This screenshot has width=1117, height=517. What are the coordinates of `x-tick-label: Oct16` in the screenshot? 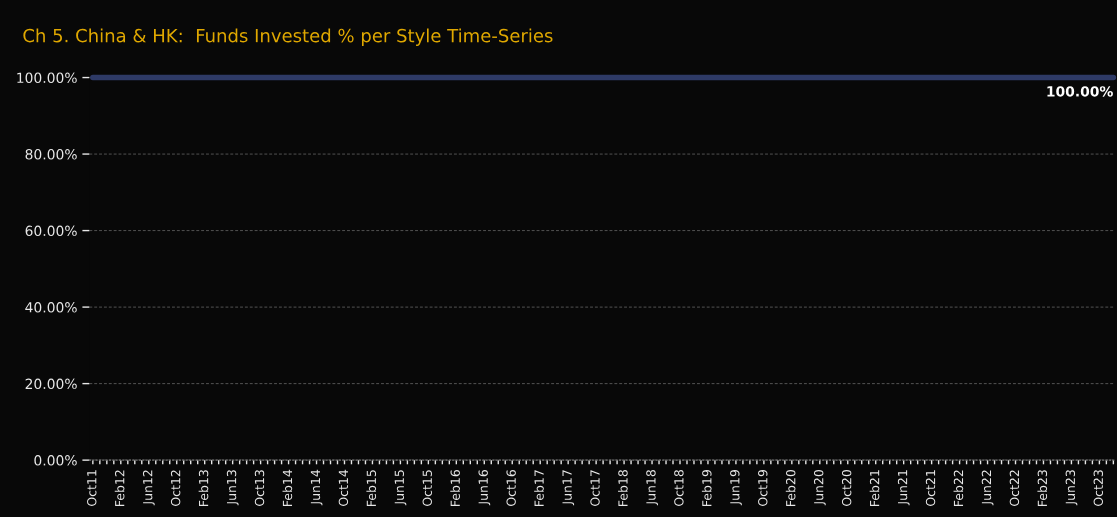 It's located at (511, 487).